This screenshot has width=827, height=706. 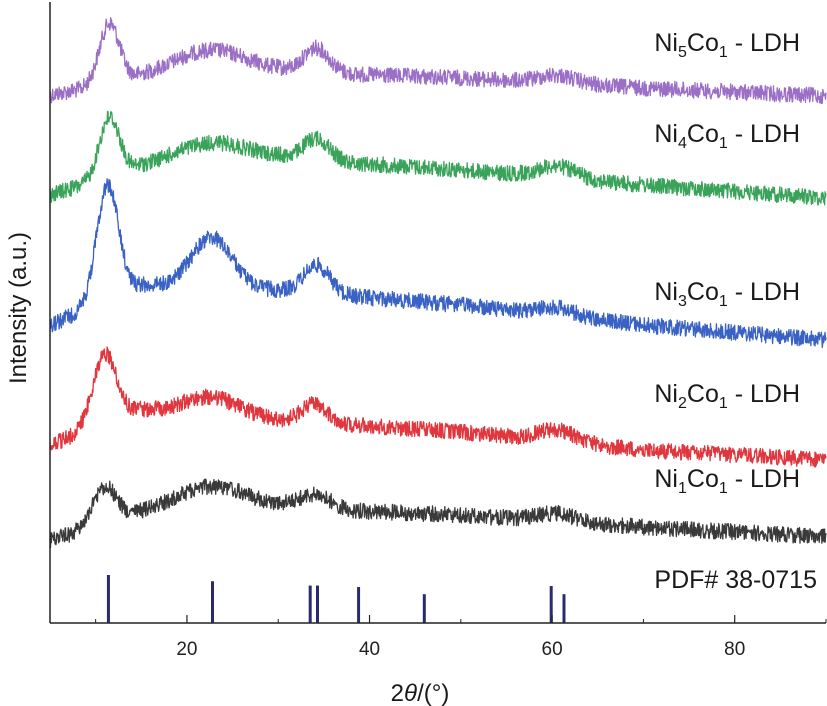 What do you see at coordinates (186, 649) in the screenshot?
I see `x-tick-label-20: 20` at bounding box center [186, 649].